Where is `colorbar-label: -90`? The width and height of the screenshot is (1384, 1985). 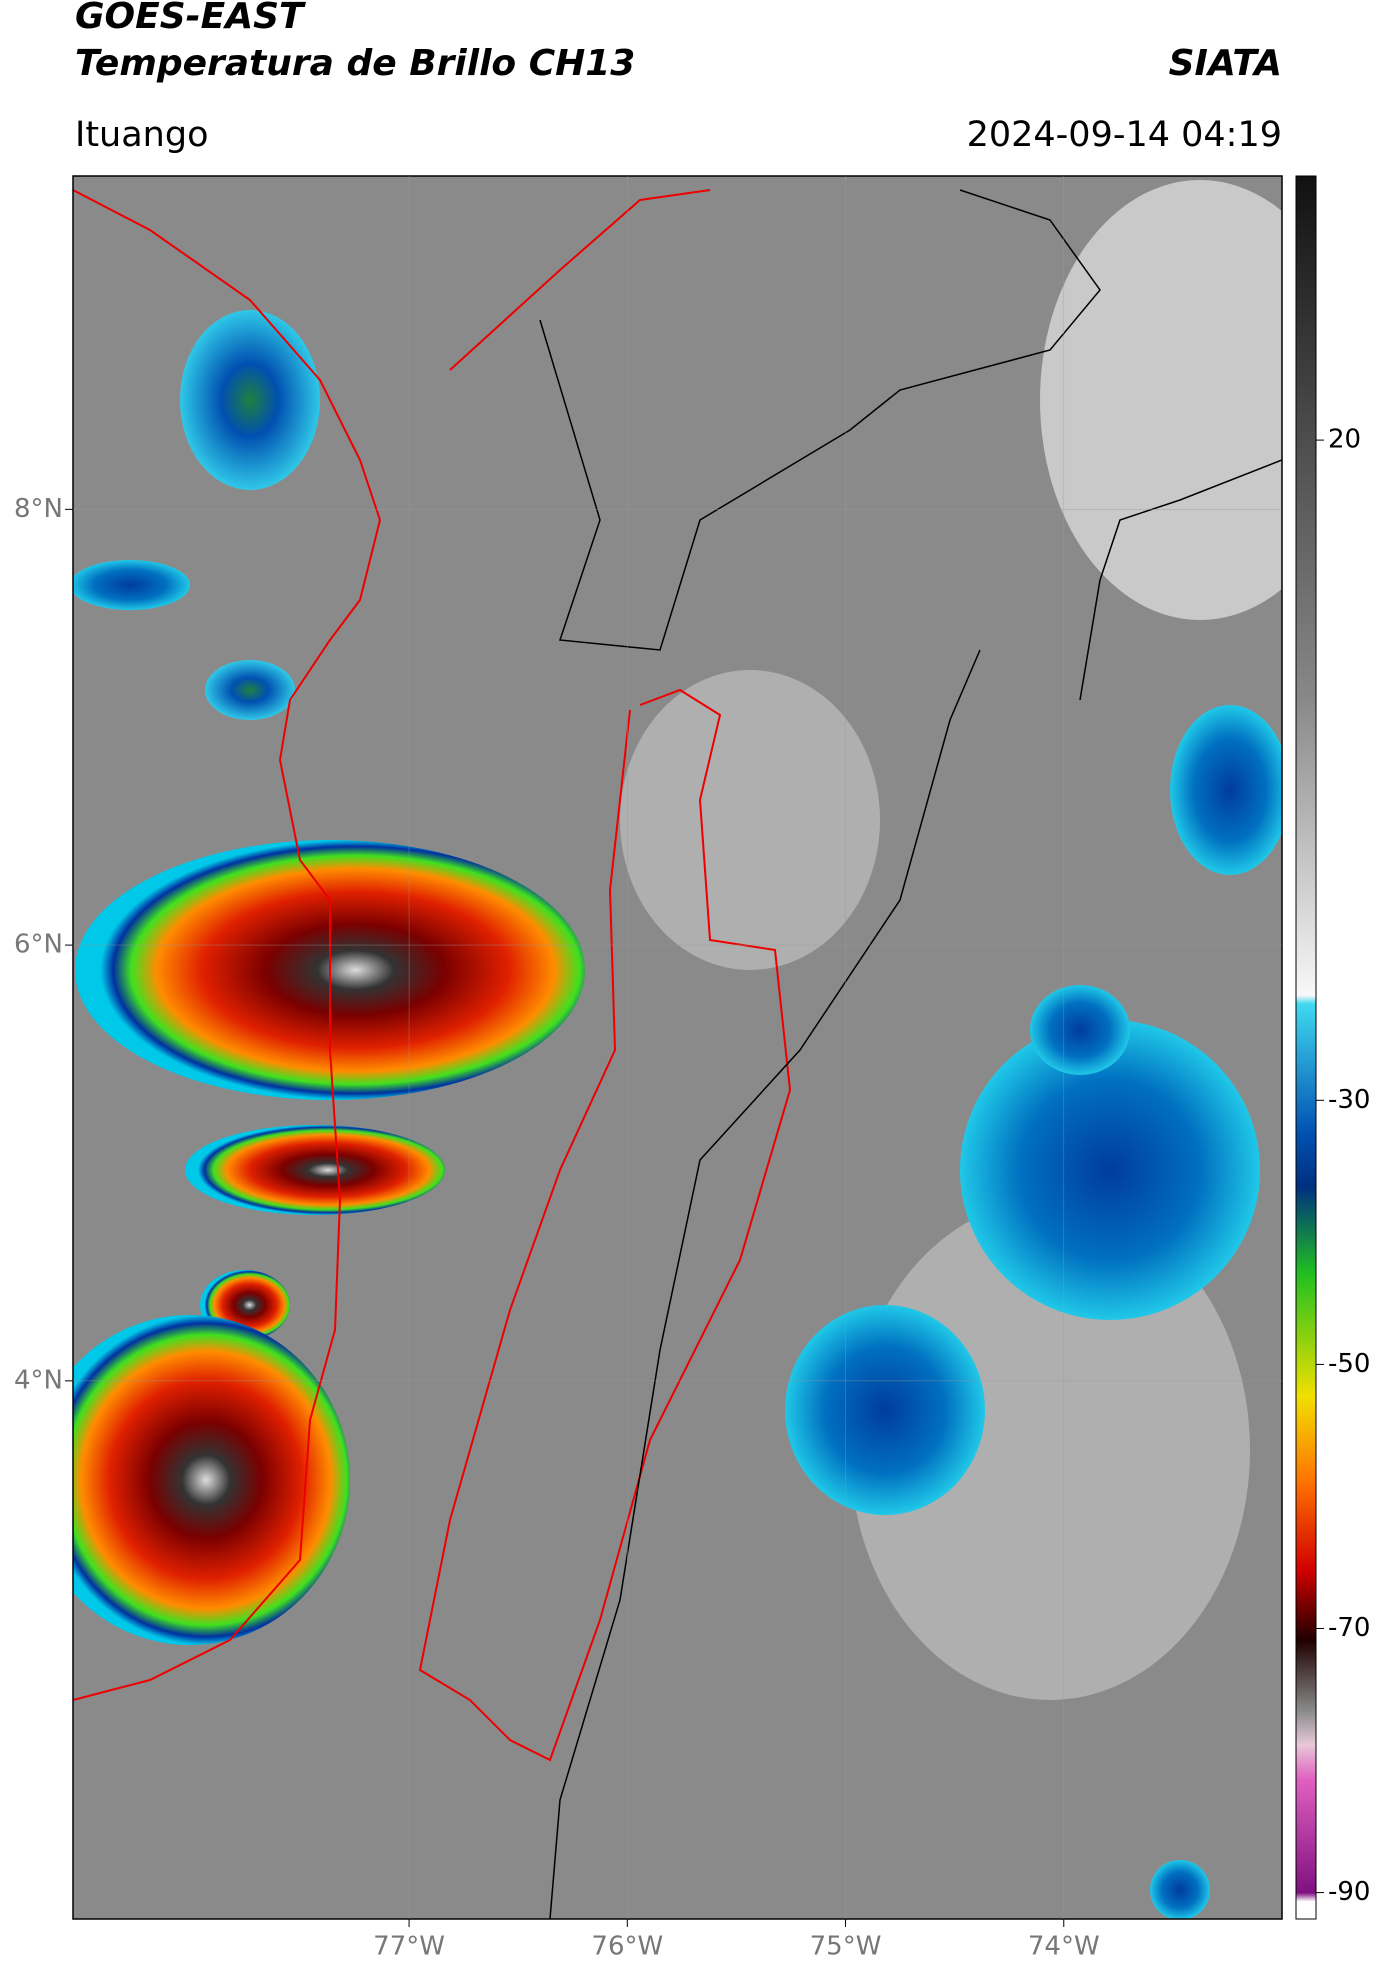 colorbar-label: -90 is located at coordinates (1349, 1892).